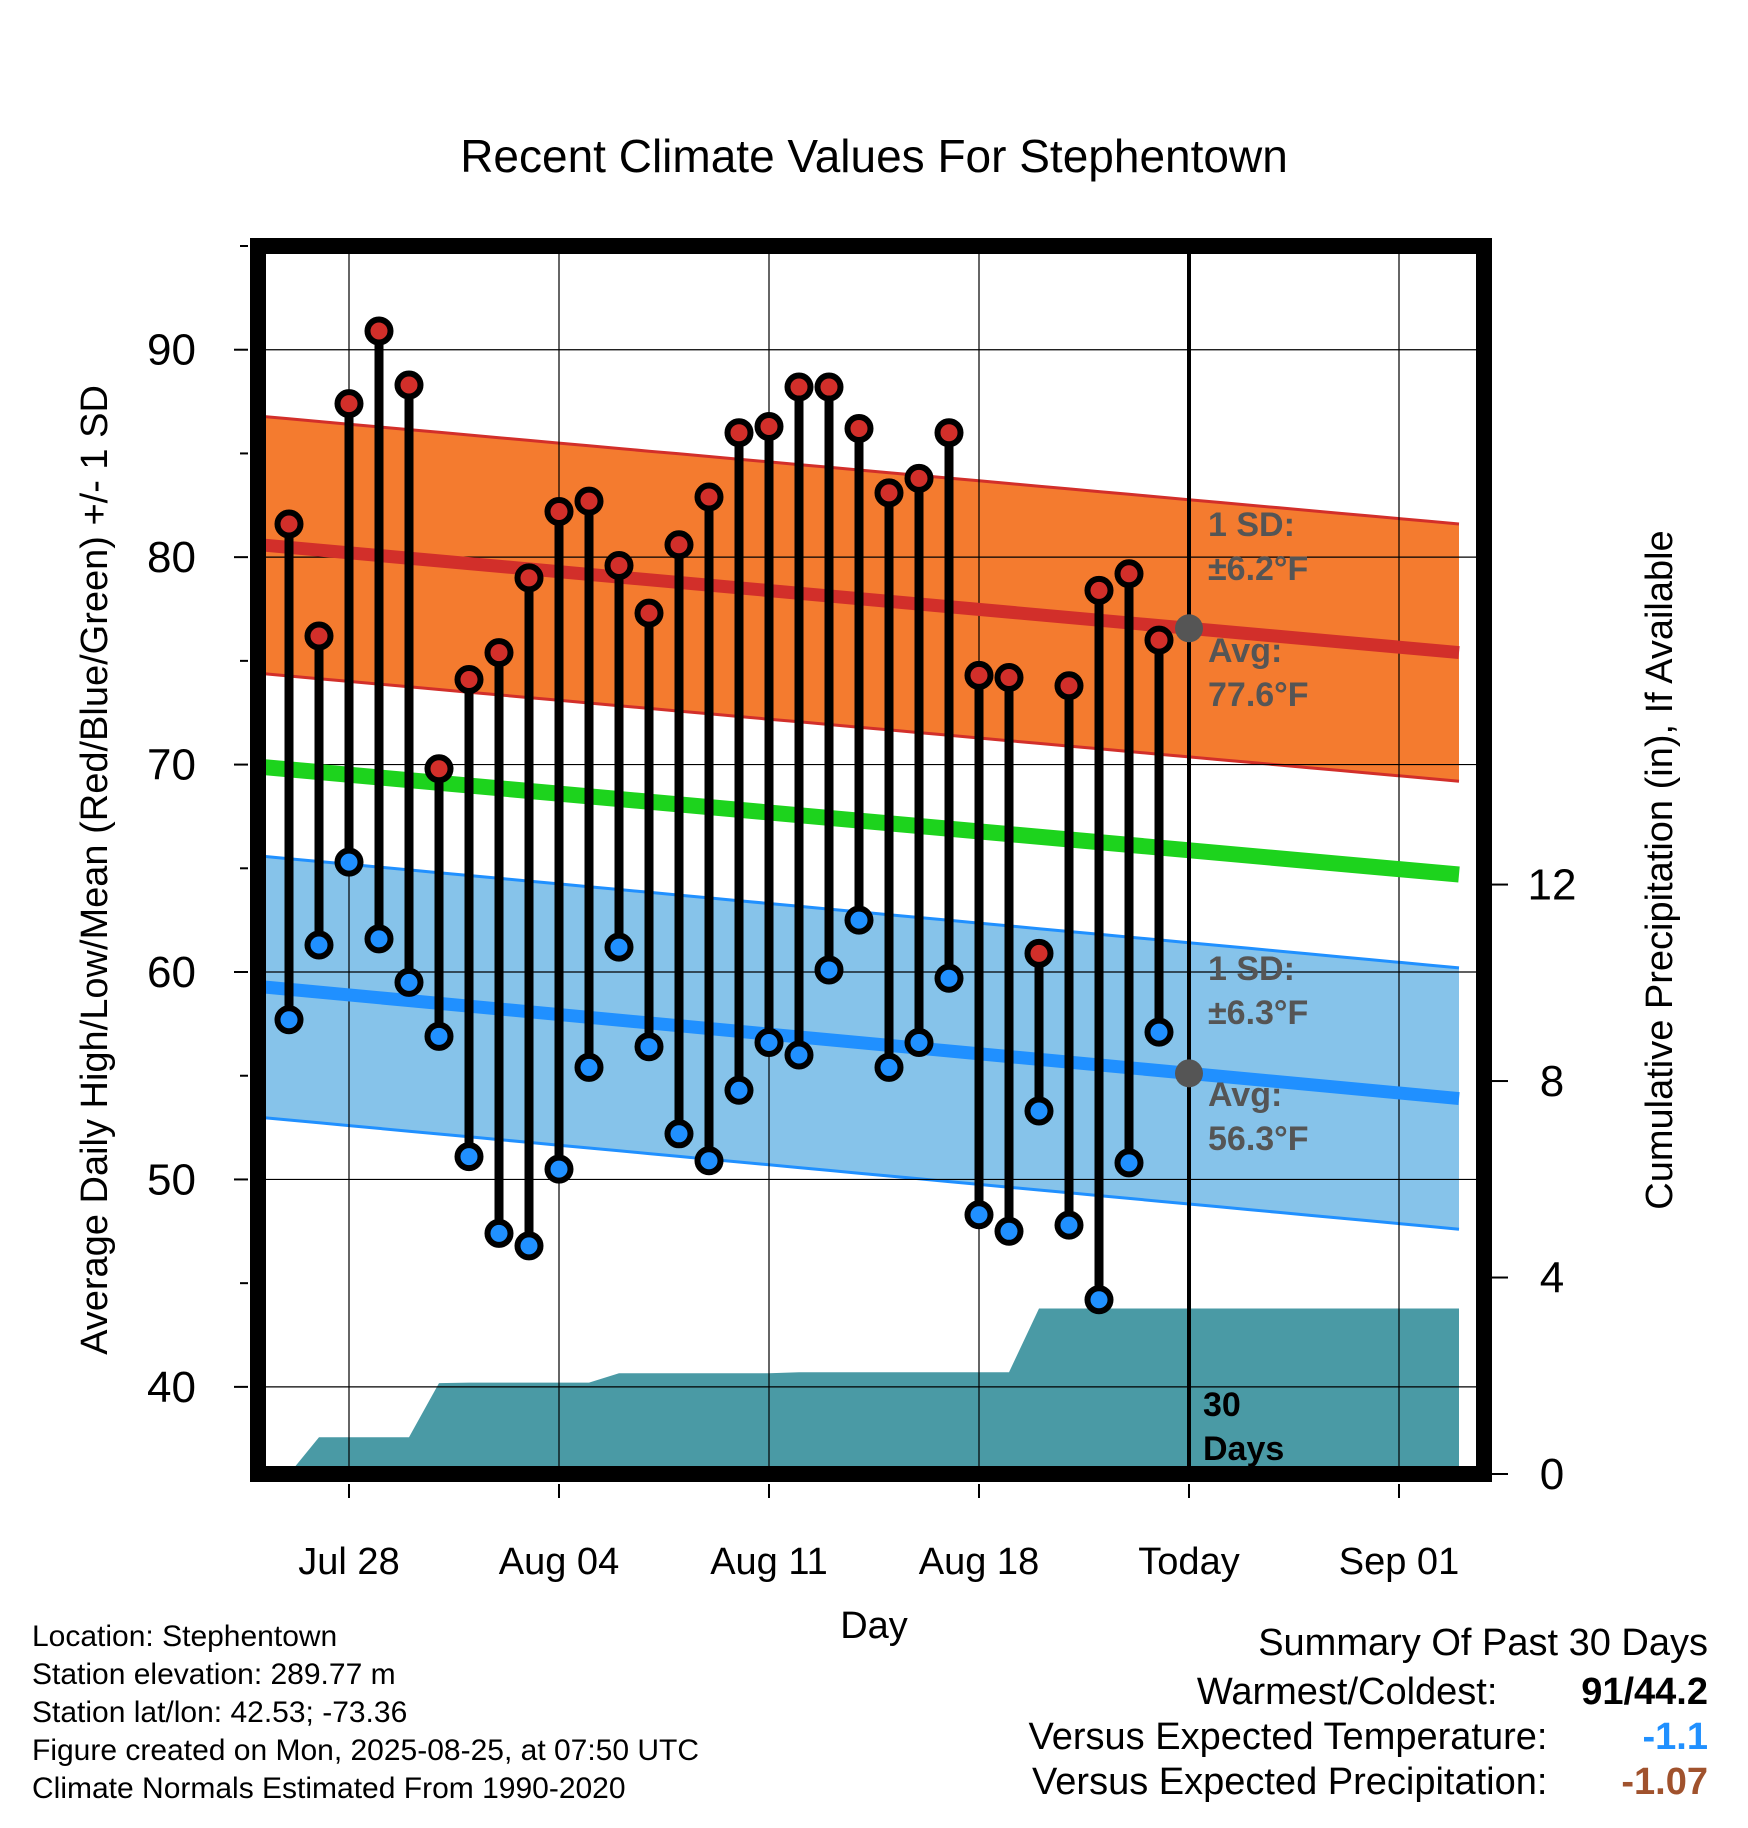 This screenshot has width=1748, height=1828. I want to click on precip-days-number: 30, so click(1222, 1405).